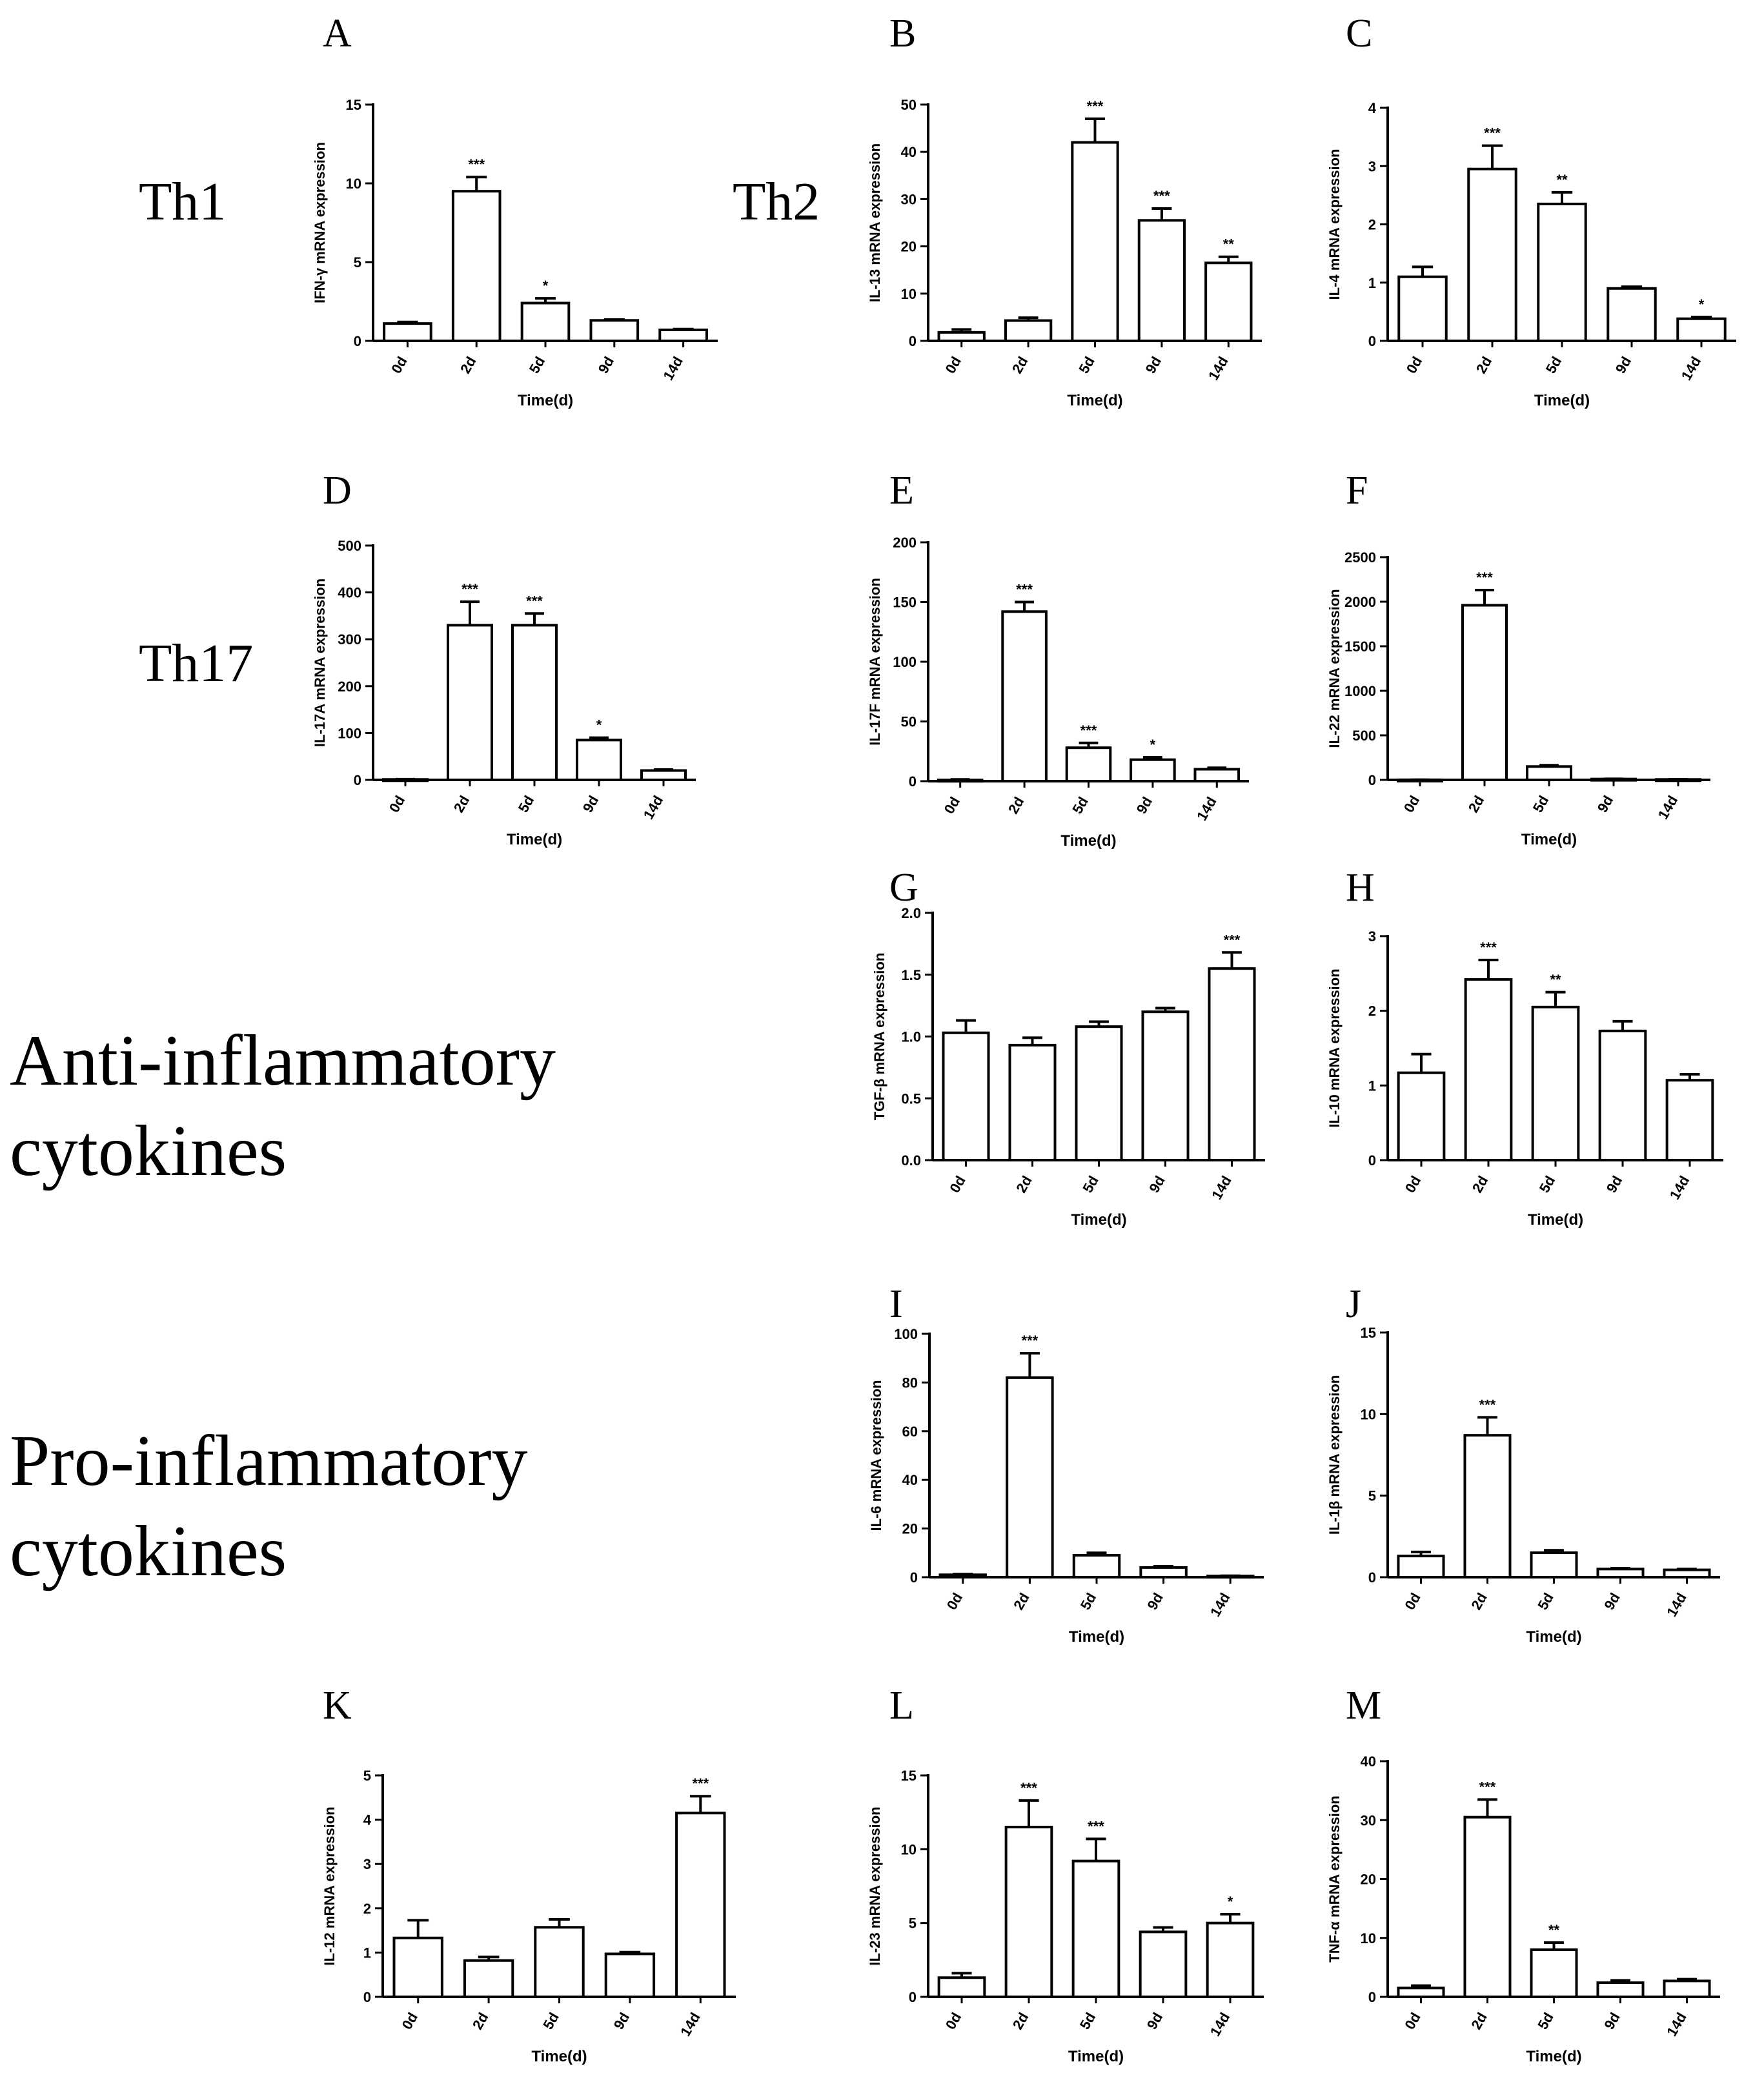 The height and width of the screenshot is (2084, 1764). Describe the element at coordinates (910, 1382) in the screenshot. I see `y-tick-label: 80` at that location.